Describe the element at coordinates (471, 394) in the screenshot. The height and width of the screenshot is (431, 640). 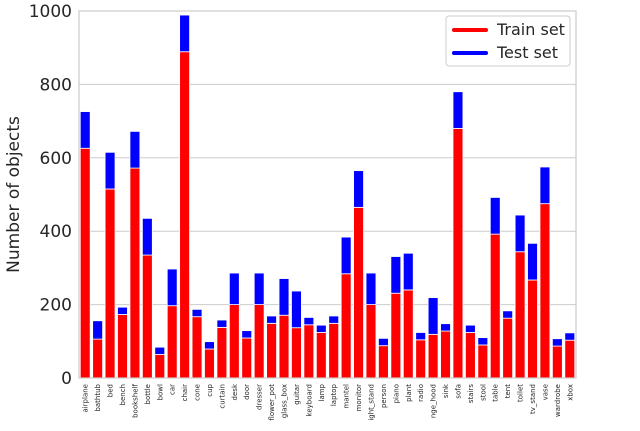
I see `x-tick-label: stairs` at that location.